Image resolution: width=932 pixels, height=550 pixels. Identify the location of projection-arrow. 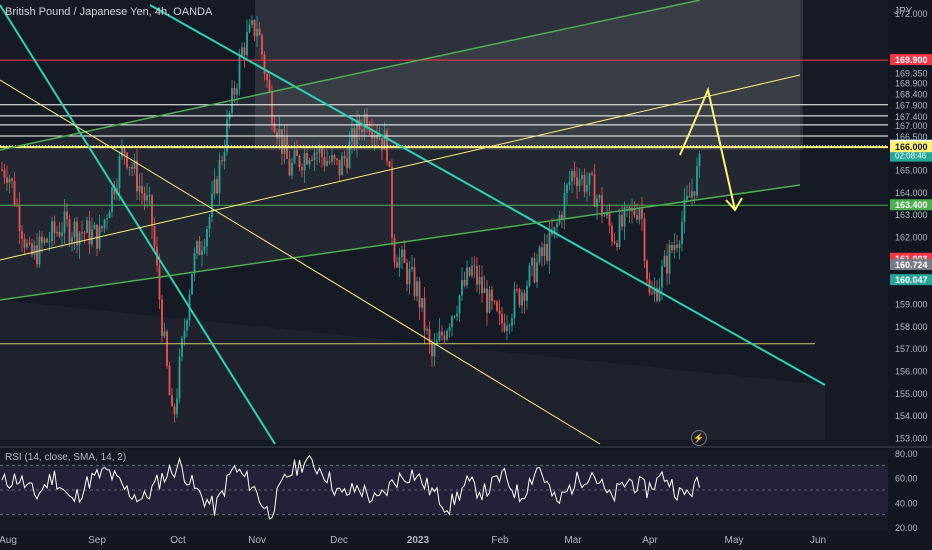
(711, 149).